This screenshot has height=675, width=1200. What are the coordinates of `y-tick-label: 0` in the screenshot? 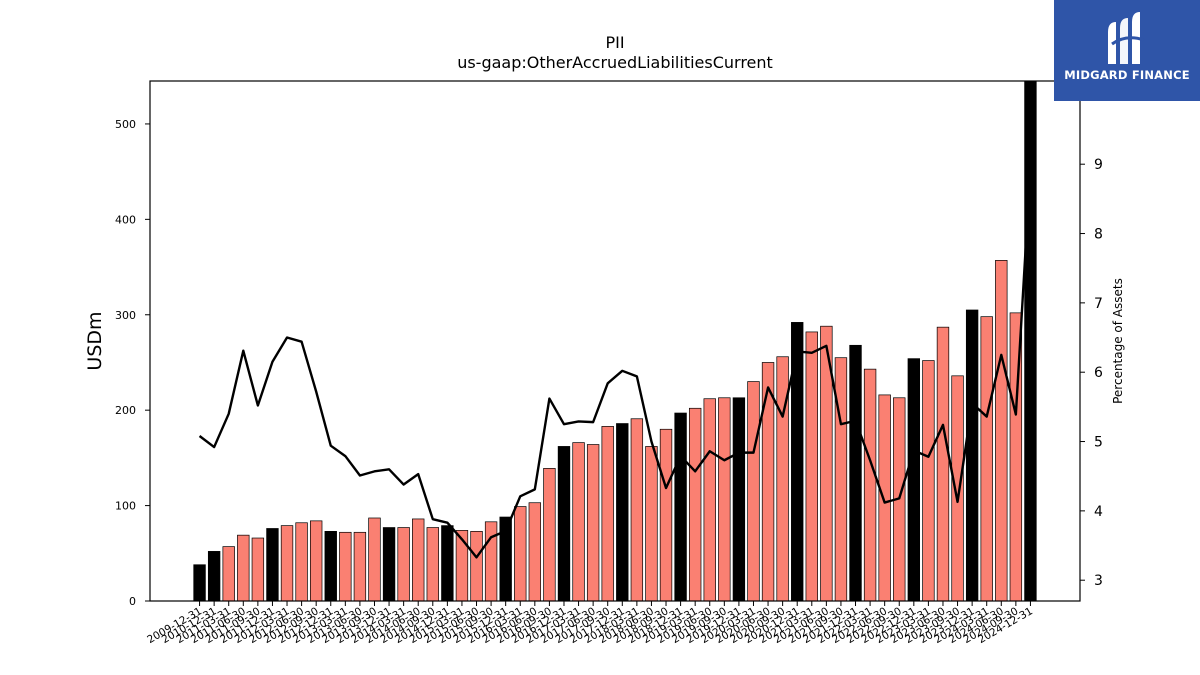 It's located at (132, 601).